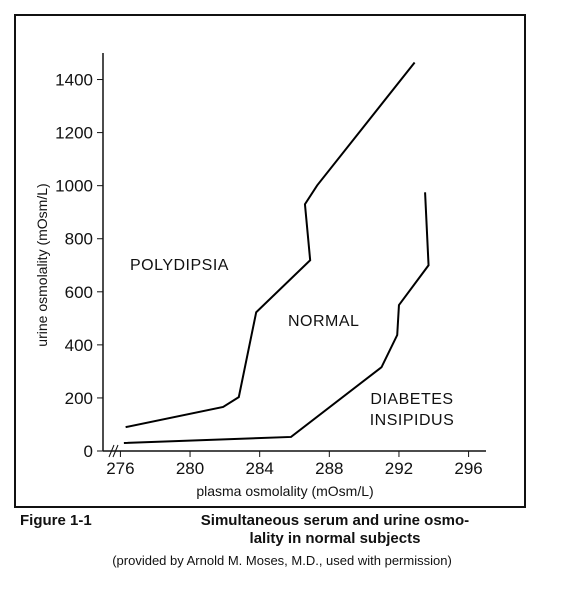  What do you see at coordinates (335, 520) in the screenshot?
I see `figure-title-line: Simultaneous serum and urine osmo-` at bounding box center [335, 520].